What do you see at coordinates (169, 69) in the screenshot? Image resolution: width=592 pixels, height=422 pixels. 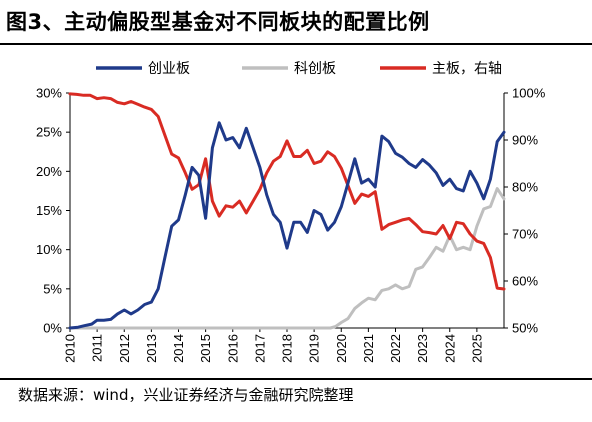 I see `legend-label-0: 创业板` at bounding box center [169, 69].